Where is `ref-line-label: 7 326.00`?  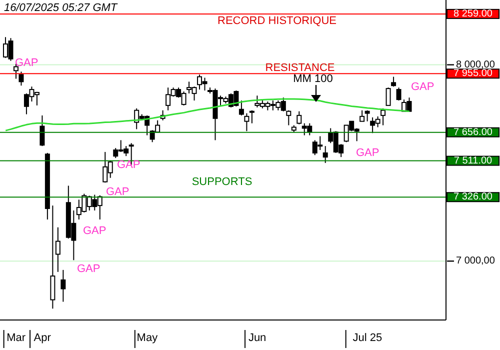 ref-line-label: 7 326.00 is located at coordinates (473, 197).